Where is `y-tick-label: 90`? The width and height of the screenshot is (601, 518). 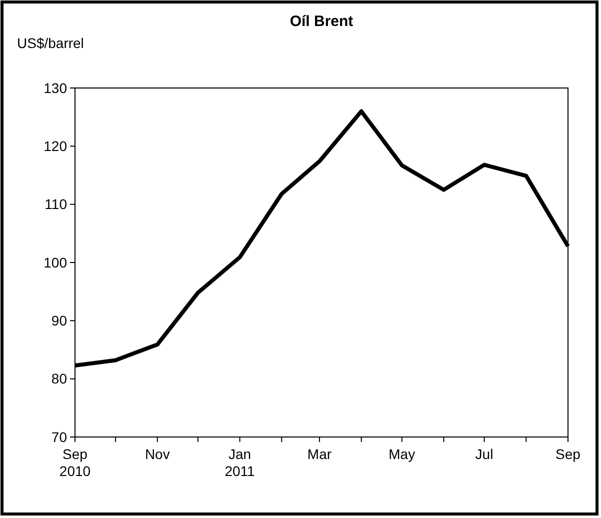
y-tick-label: 90 is located at coordinates (59, 320).